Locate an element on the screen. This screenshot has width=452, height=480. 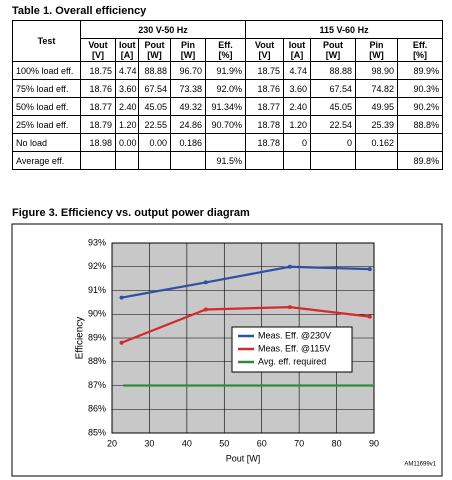
group-header: 230 V-50 Hz is located at coordinates (163, 29).